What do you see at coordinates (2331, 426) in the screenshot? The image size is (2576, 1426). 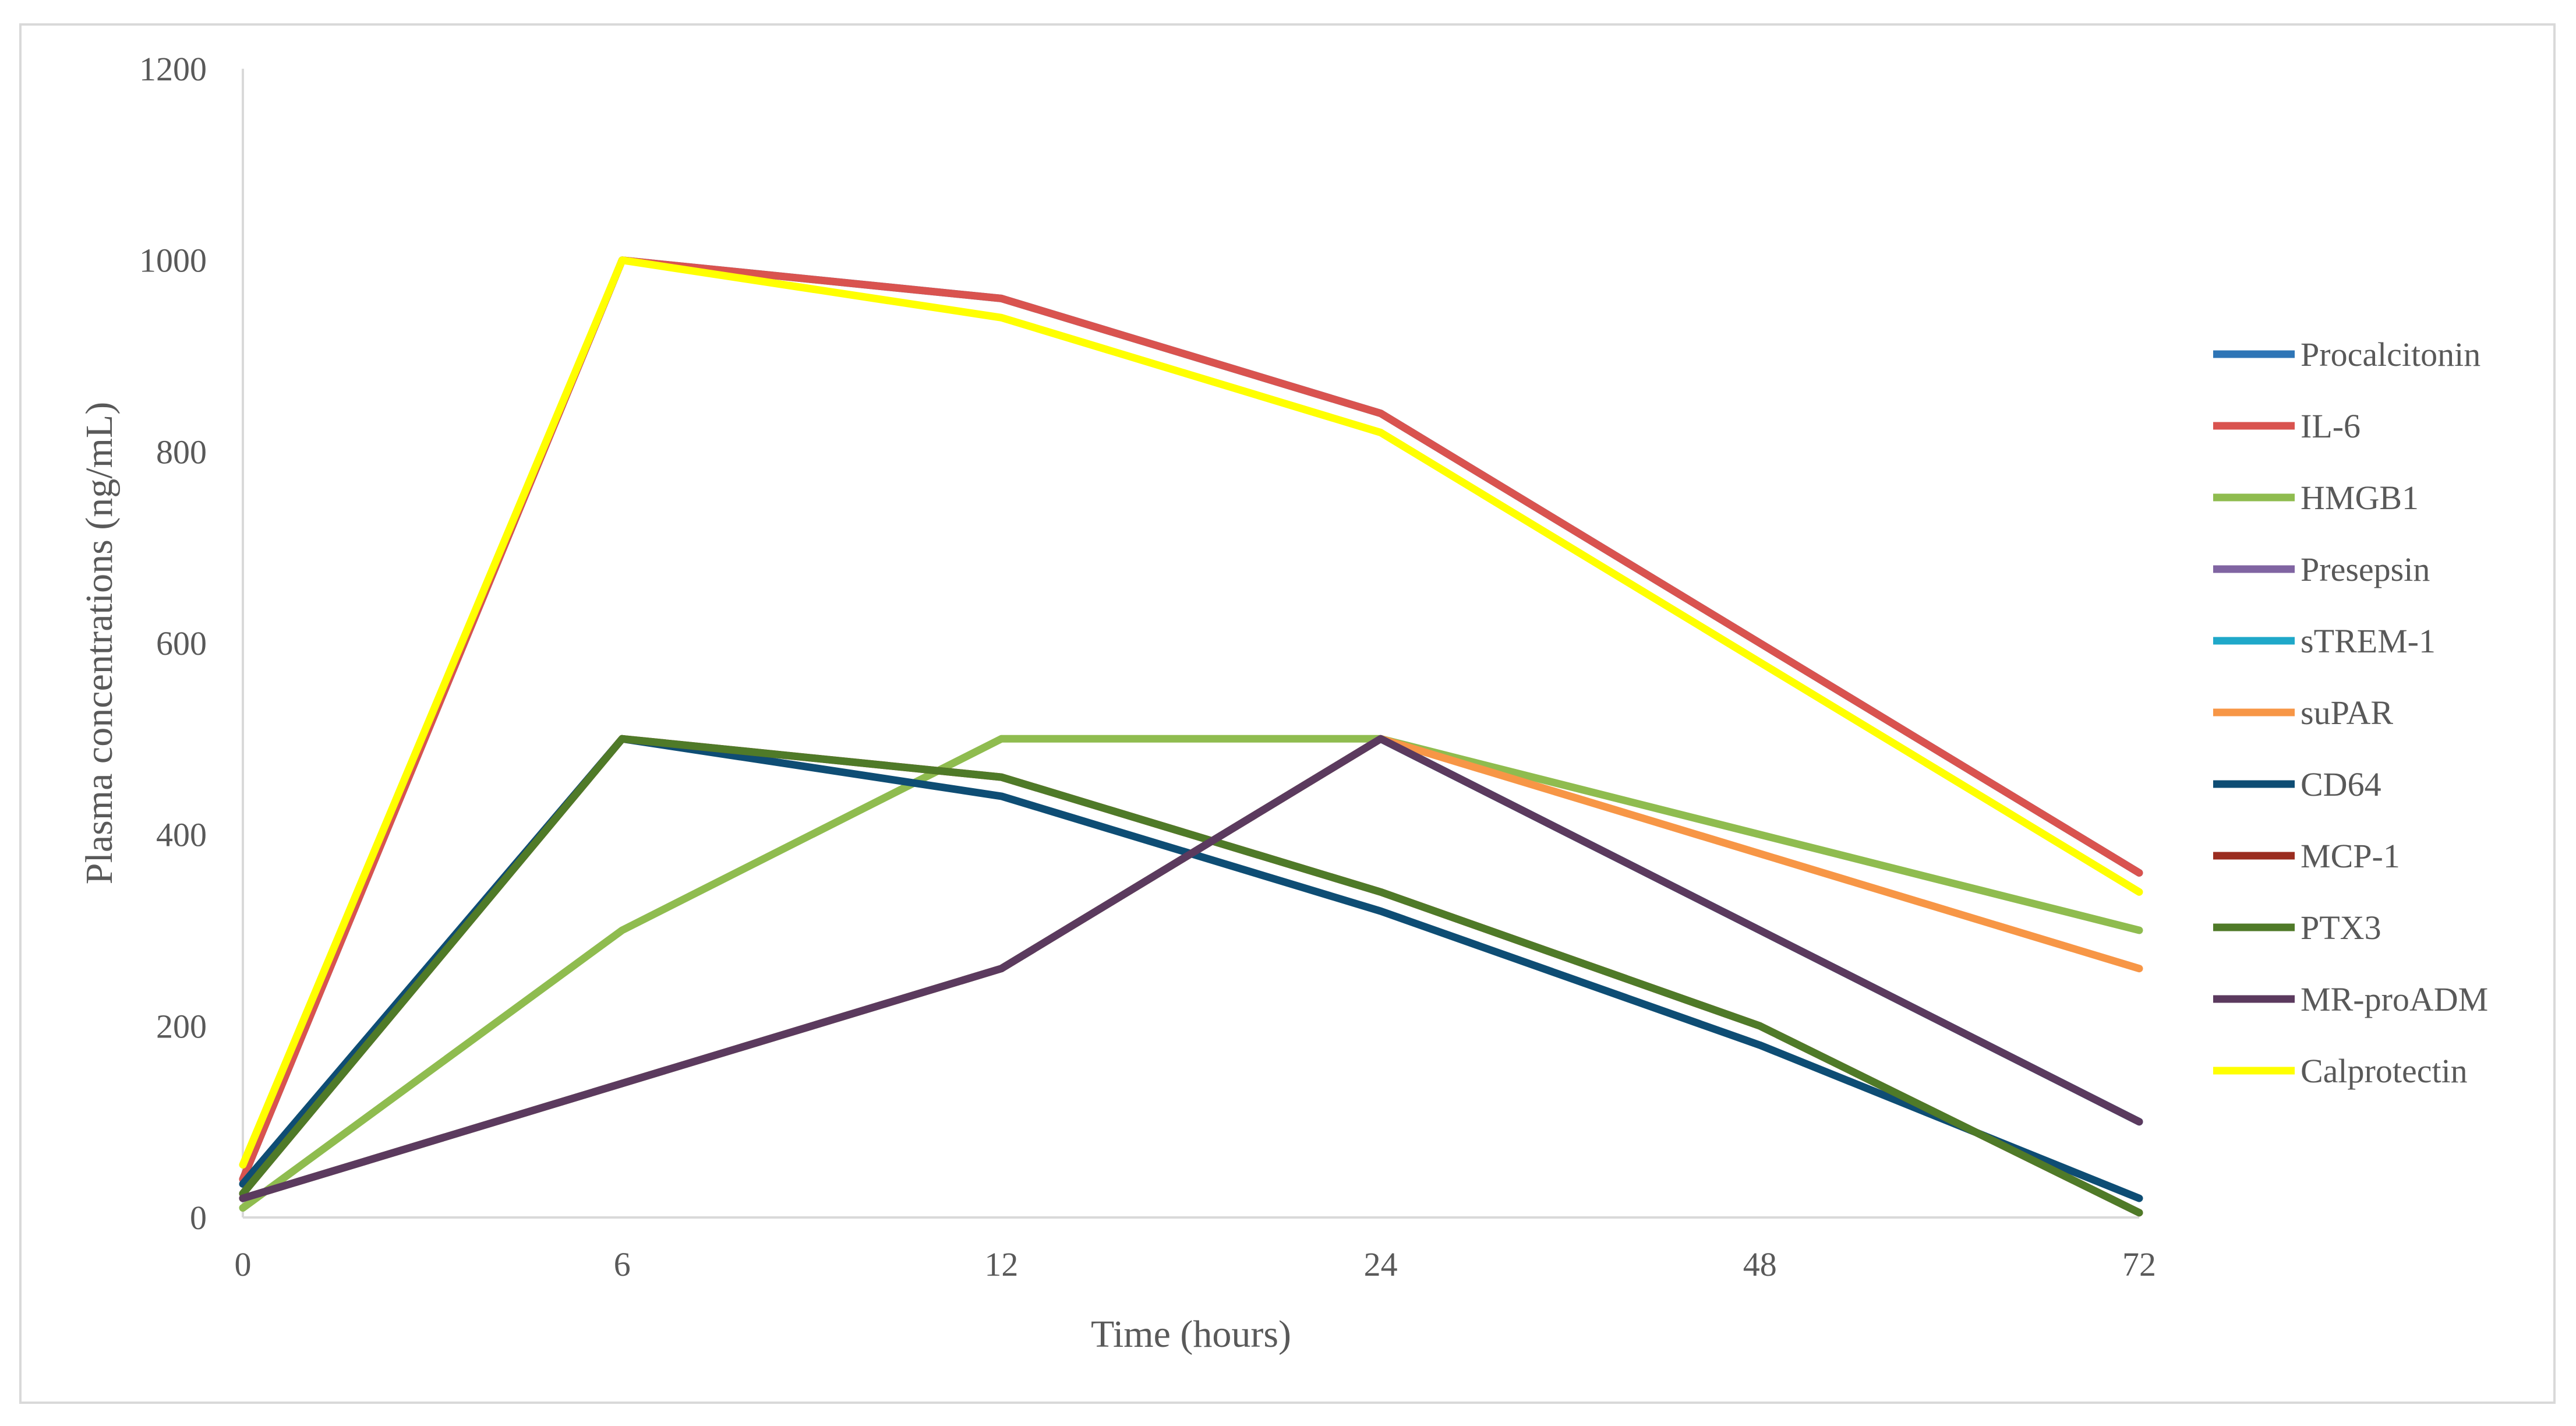 I see `legend-label: IL-6` at bounding box center [2331, 426].